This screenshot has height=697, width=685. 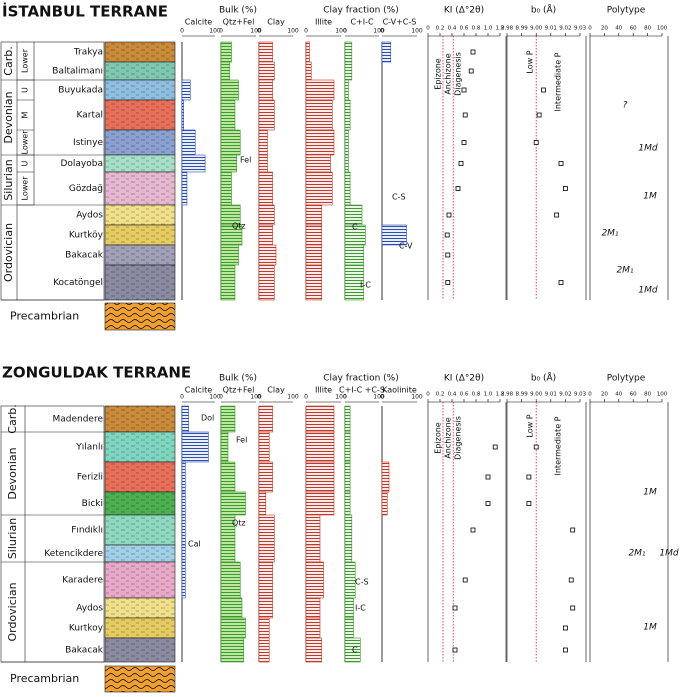 What do you see at coordinates (90, 478) in the screenshot?
I see `formation-name: Ferizli` at bounding box center [90, 478].